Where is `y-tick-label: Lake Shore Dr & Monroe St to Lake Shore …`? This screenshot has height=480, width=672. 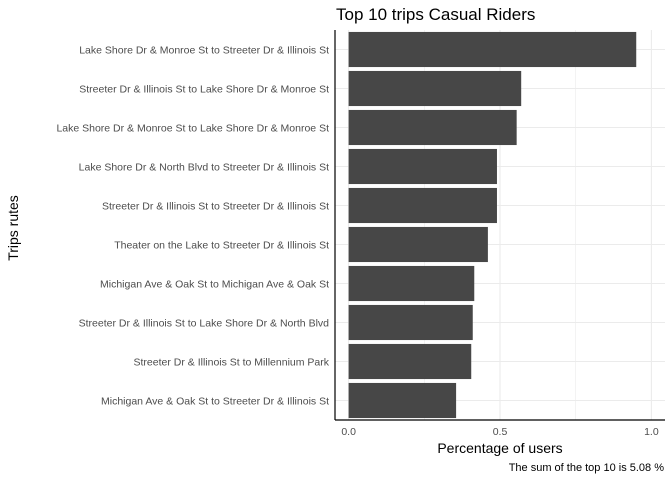
y-tick-label: Lake Shore Dr & Monroe St to Lake Shore … is located at coordinates (192, 128).